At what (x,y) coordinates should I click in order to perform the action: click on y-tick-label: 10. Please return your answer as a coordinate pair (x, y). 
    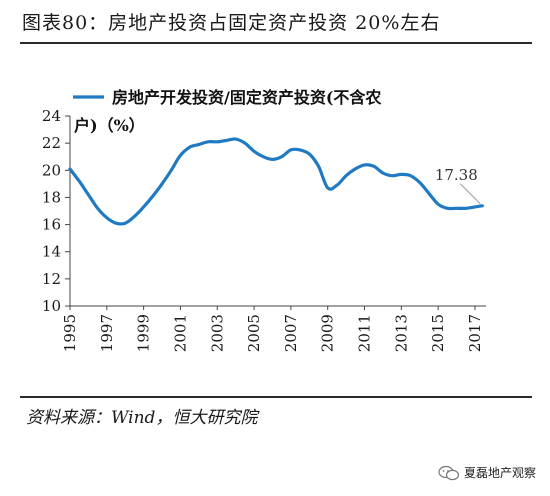
    Looking at the image, I should click on (51, 306).